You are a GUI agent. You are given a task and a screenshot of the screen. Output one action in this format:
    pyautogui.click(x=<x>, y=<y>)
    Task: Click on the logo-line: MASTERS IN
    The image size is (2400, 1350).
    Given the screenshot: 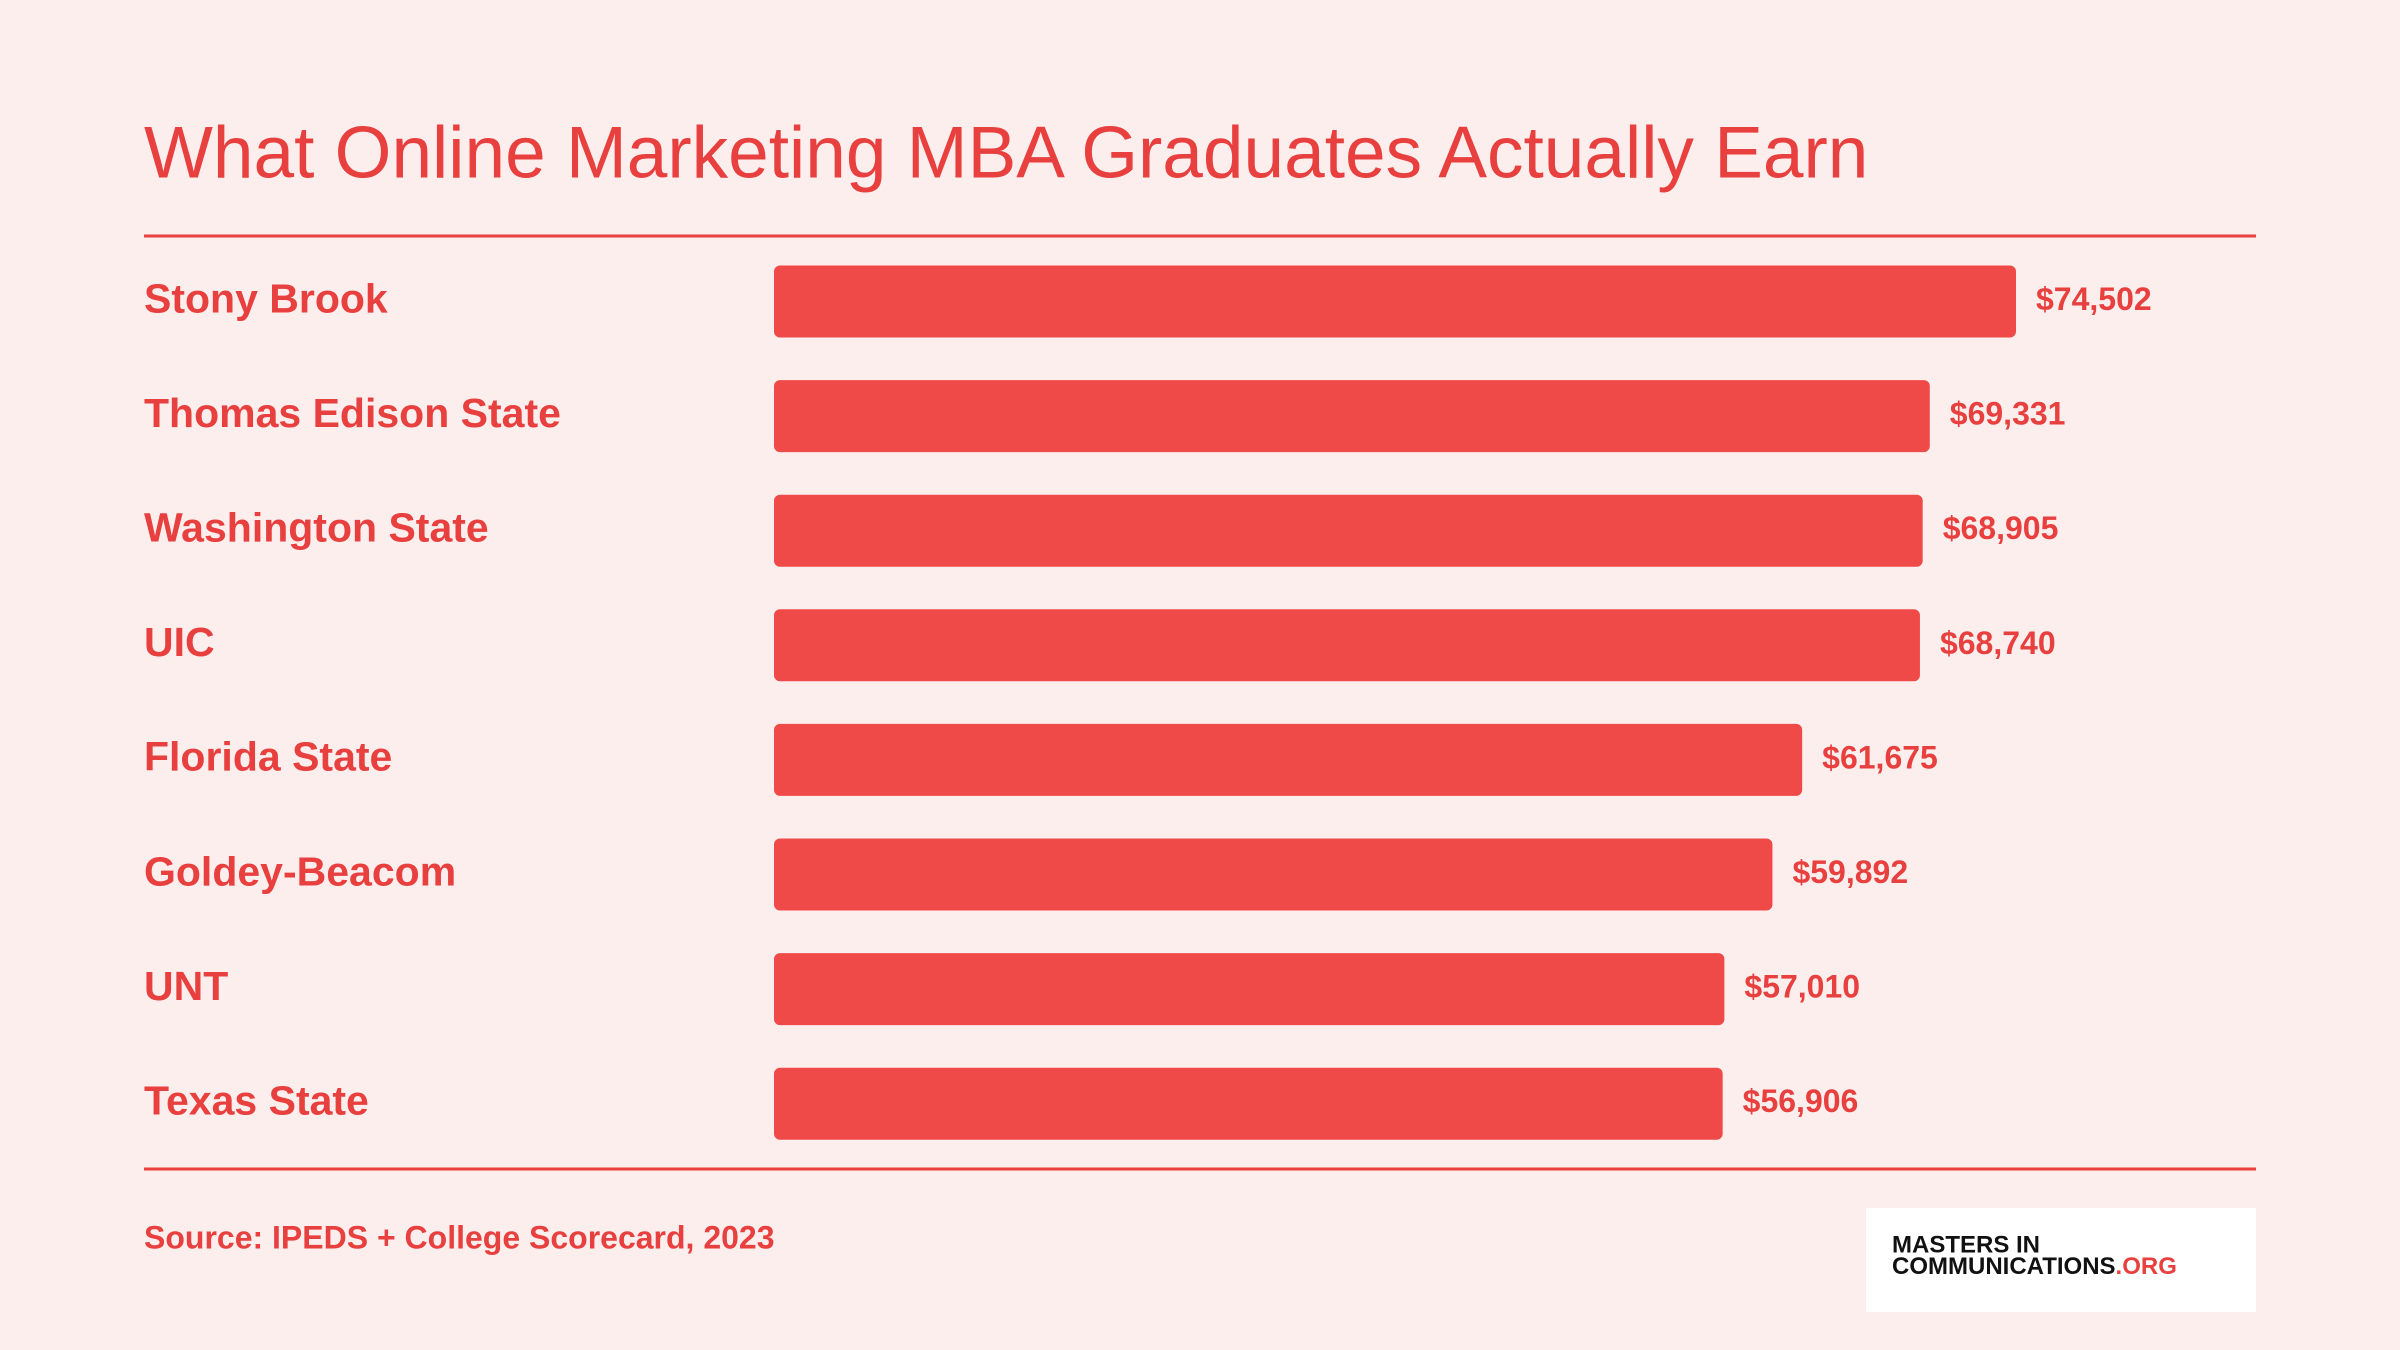 What is the action you would take?
    pyautogui.click(x=1966, y=1244)
    